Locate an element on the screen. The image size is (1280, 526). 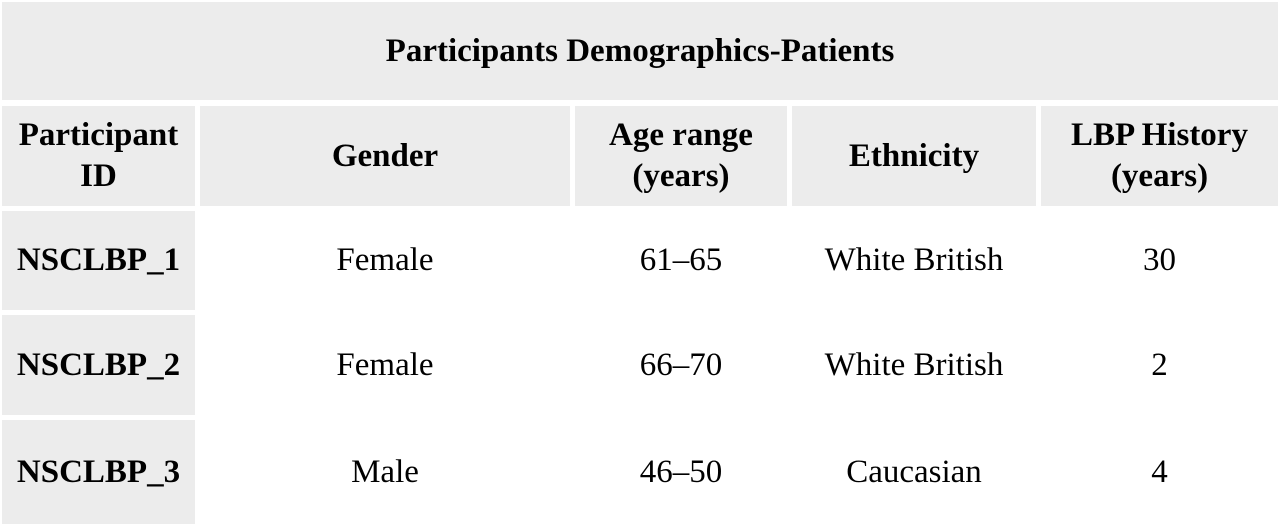
row-3-age-range: 46–50 is located at coordinates (681, 472).